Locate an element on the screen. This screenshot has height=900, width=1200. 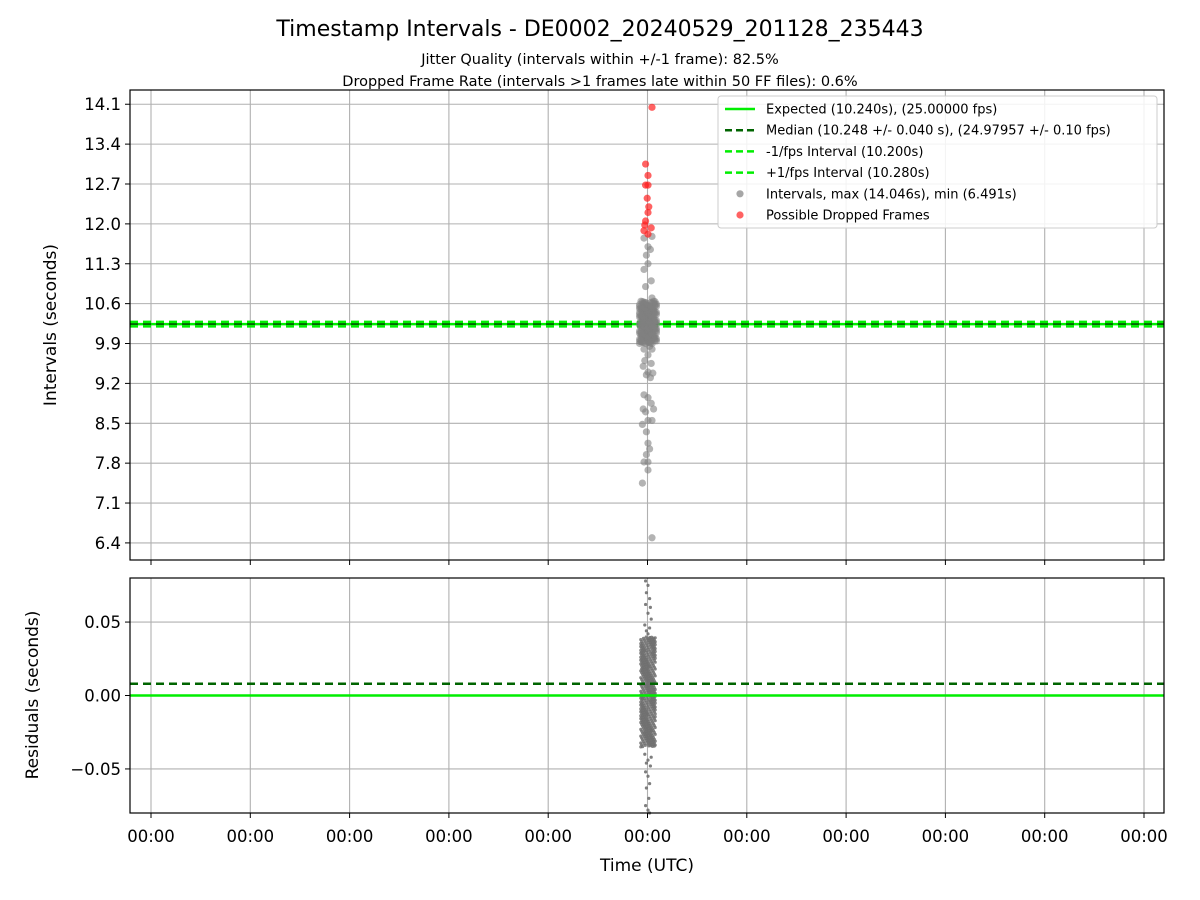
intervals-y-tick-label: 12.7 is located at coordinates (102, 184).